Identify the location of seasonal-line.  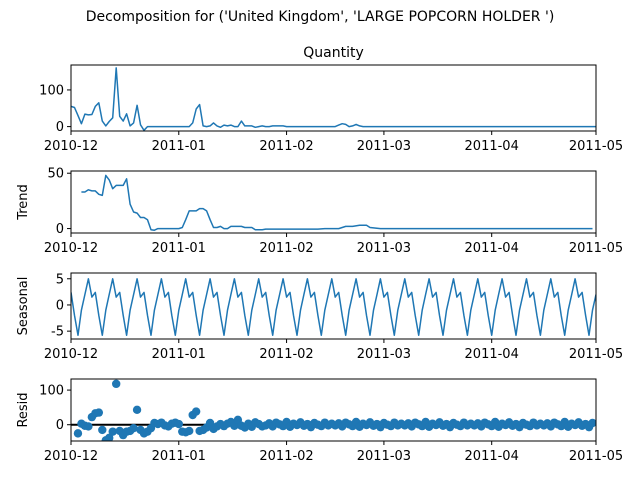
(333, 307).